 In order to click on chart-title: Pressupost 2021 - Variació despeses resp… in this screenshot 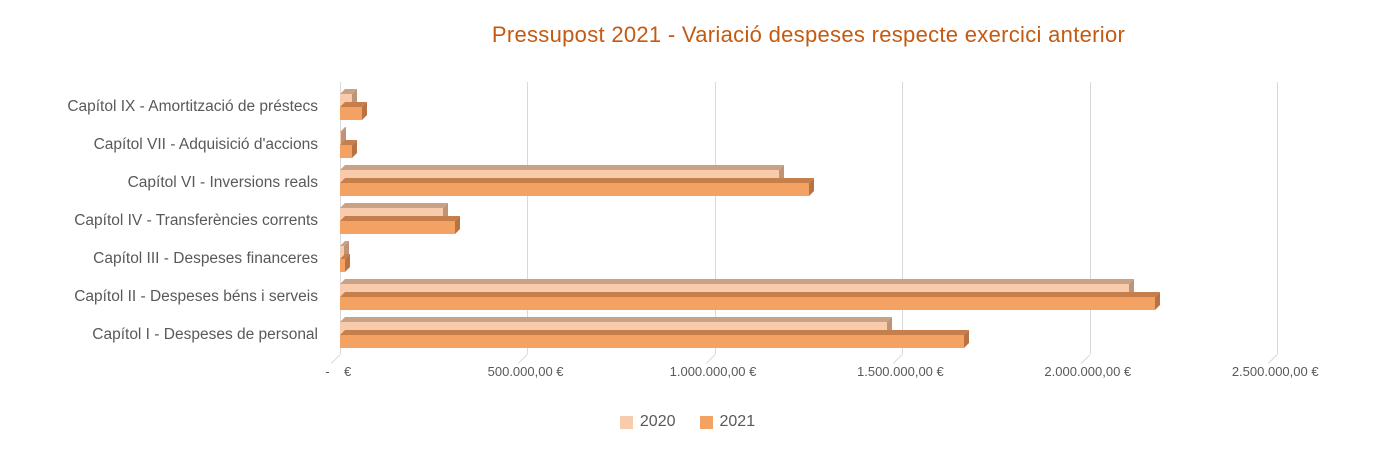, I will do `click(808, 34)`.